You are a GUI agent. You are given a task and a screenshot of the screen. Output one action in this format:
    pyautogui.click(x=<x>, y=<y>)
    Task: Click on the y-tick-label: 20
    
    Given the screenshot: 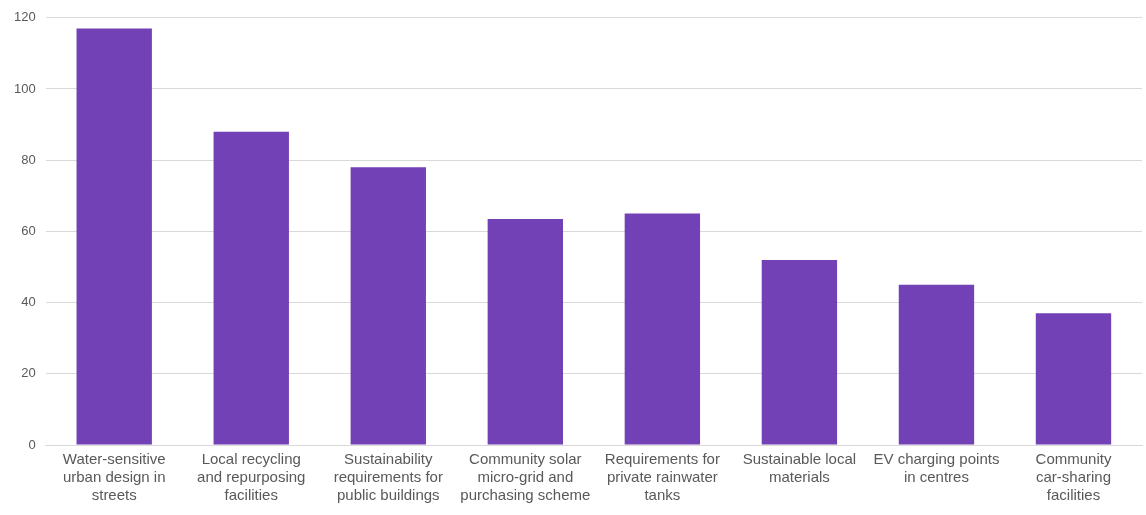 What is the action you would take?
    pyautogui.click(x=28, y=373)
    